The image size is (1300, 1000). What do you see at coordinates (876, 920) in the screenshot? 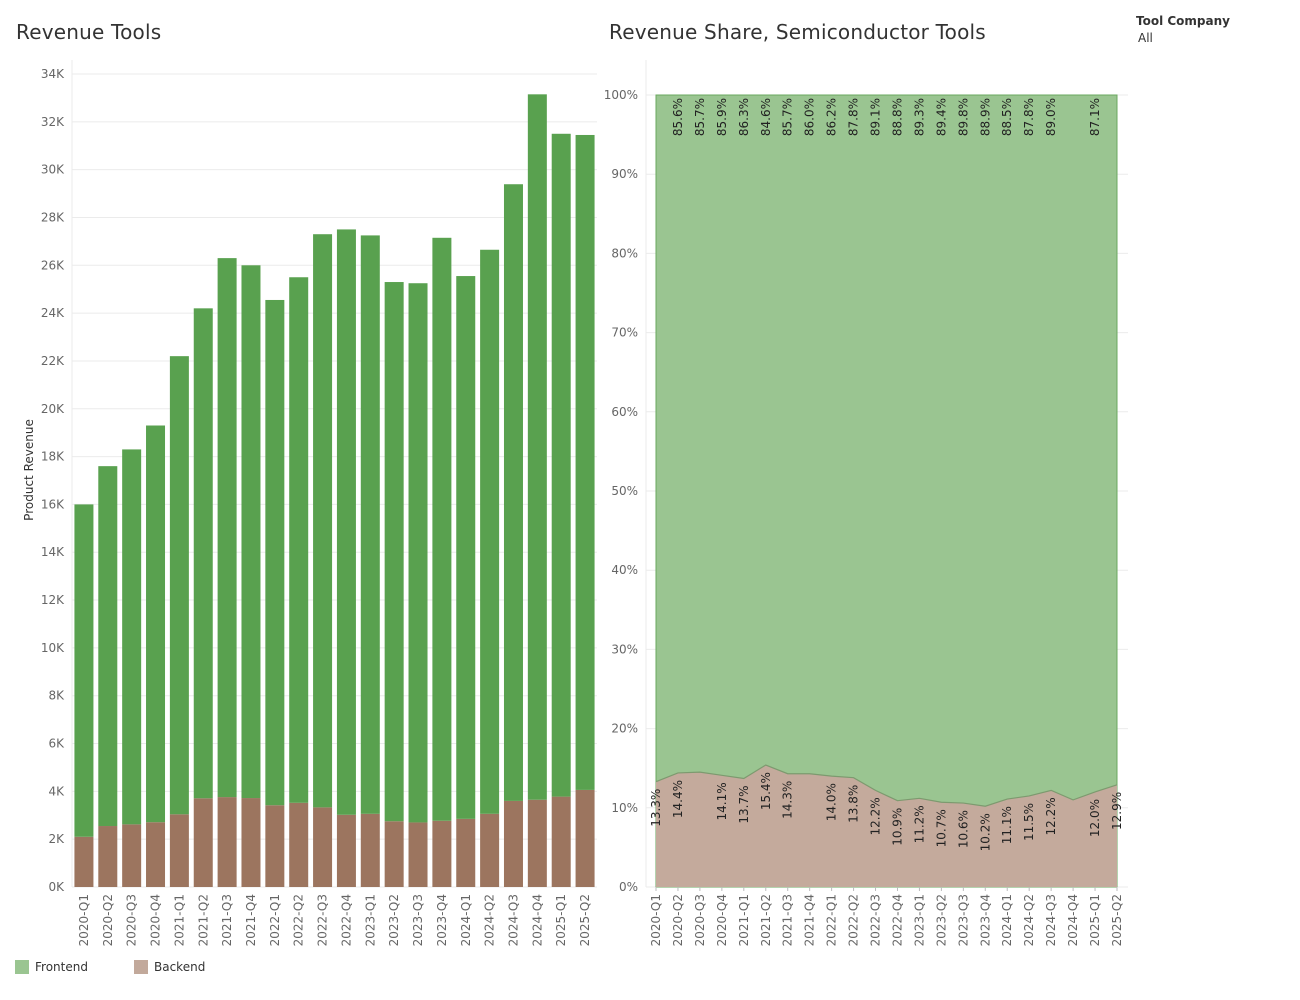
I see `area-x-tick-label: 2022-Q3` at bounding box center [876, 920].